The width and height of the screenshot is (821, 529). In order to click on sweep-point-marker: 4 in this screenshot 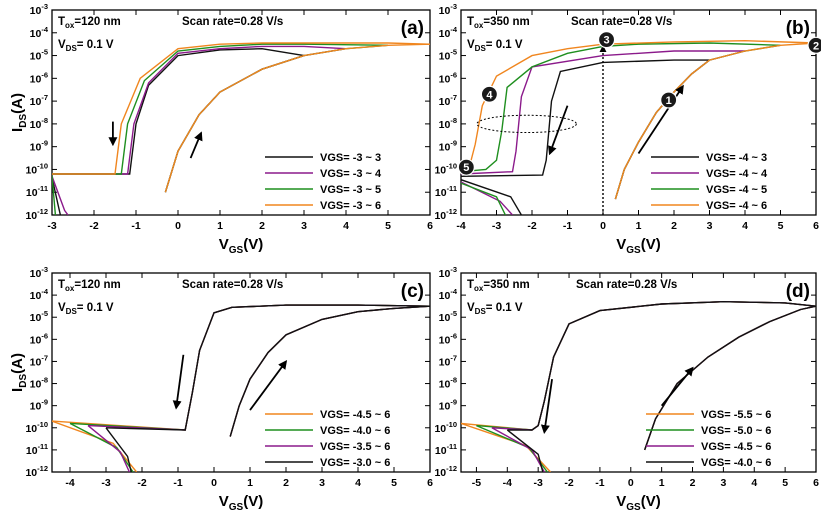, I will do `click(489, 94)`.